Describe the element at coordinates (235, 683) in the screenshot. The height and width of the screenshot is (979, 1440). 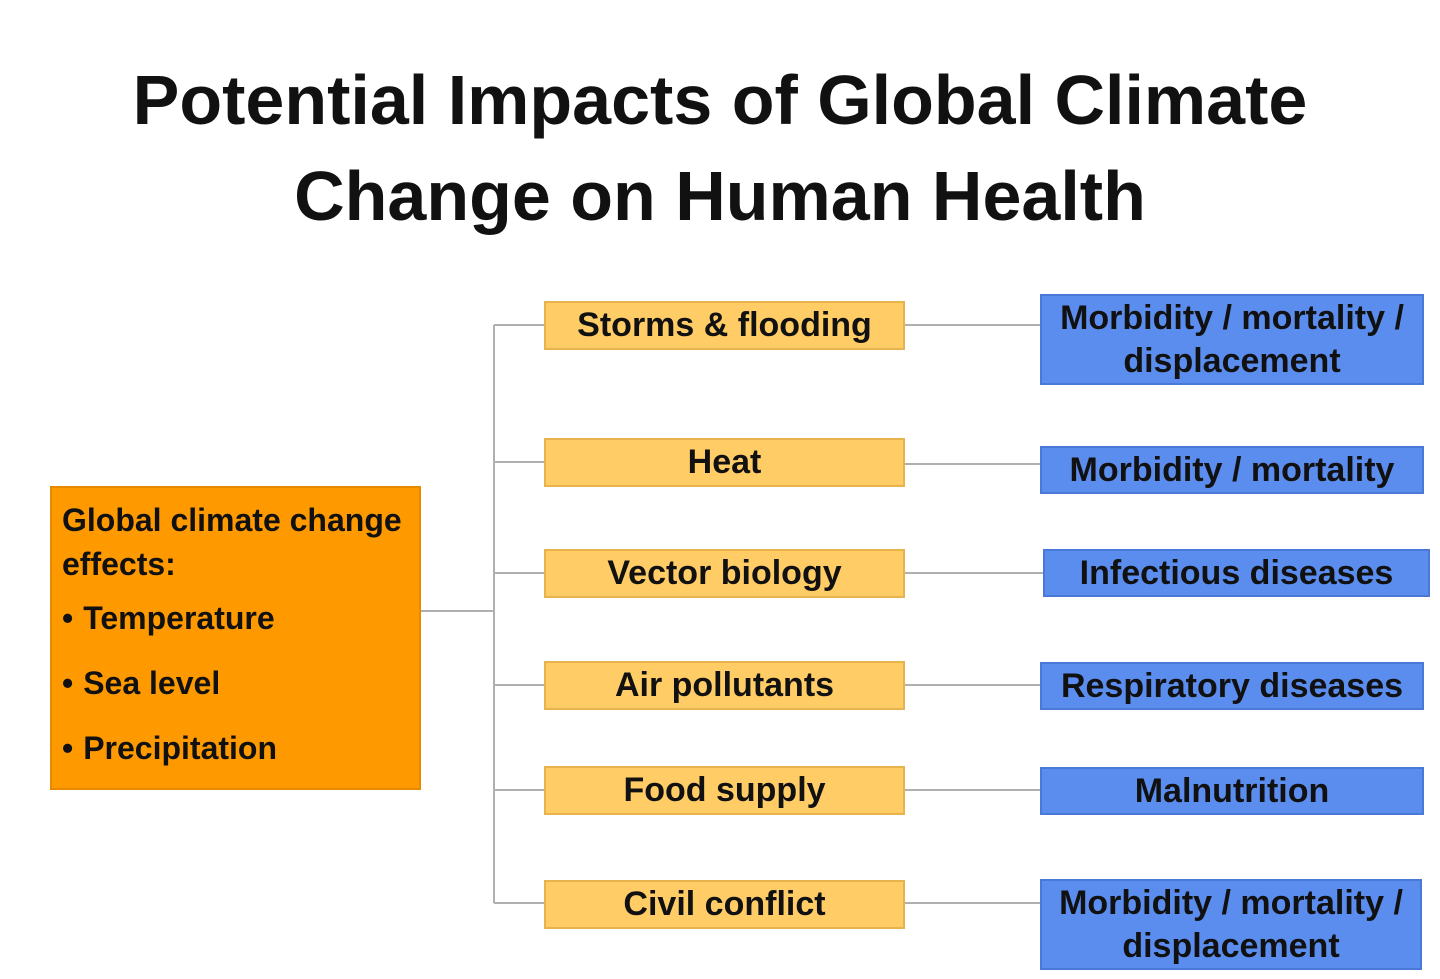
I see `climate-effects-list: • Temperature • Sea level • Precipitation` at that location.